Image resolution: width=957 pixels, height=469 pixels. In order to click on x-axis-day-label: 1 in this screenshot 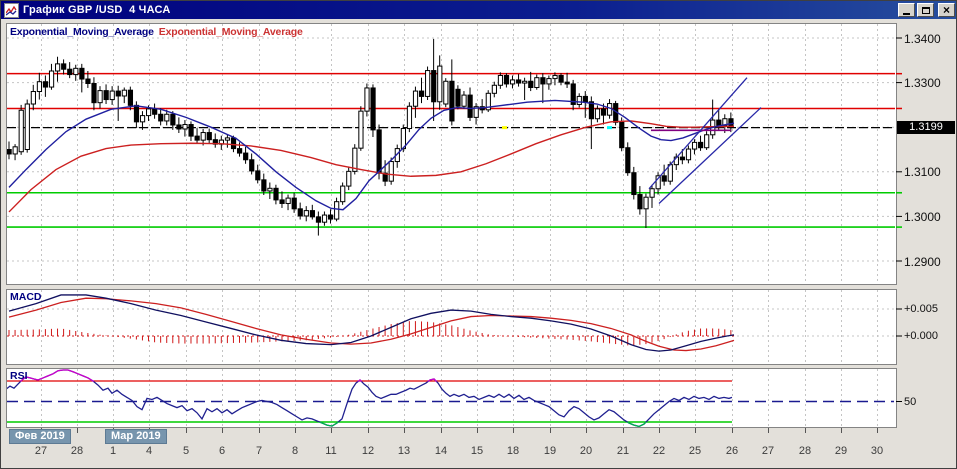, I will do `click(113, 451)`.